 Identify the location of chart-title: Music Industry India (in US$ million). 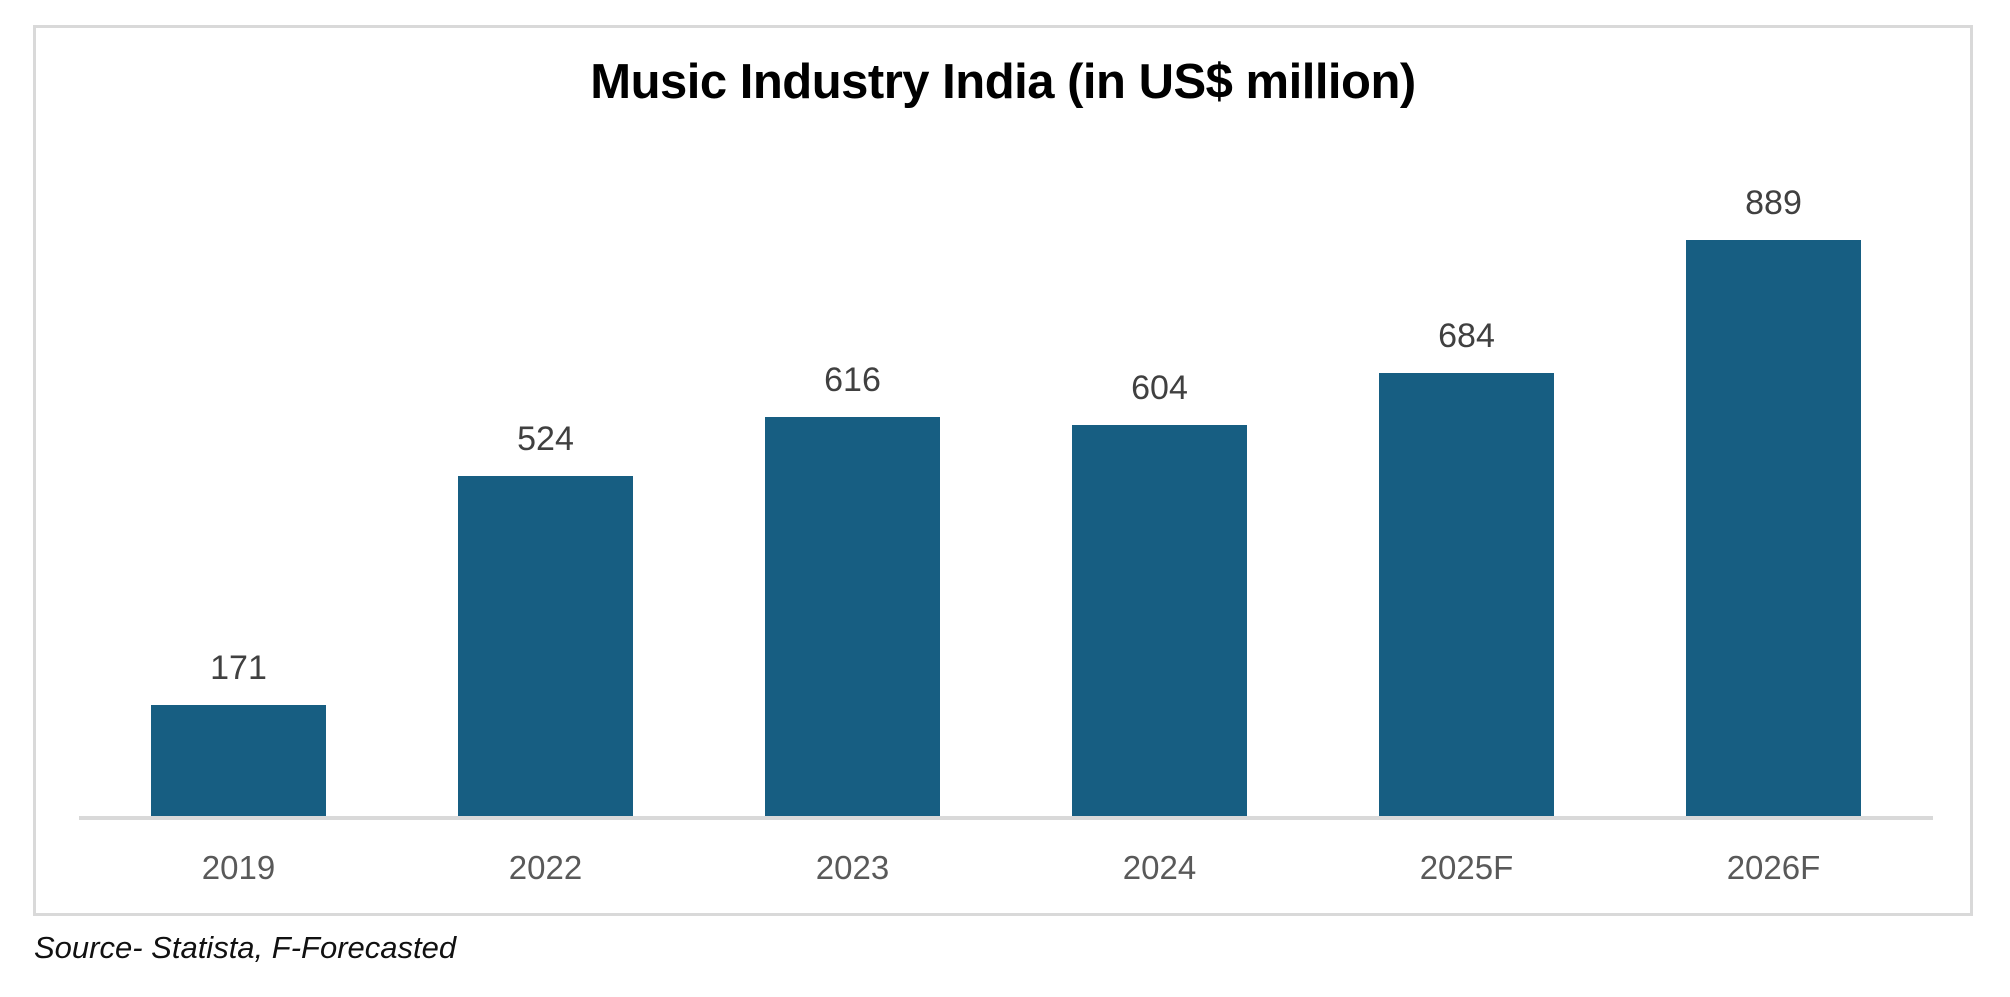
(1003, 82).